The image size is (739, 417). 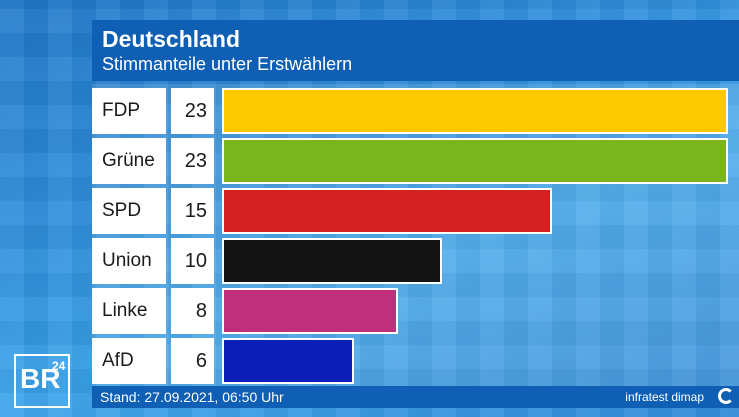 What do you see at coordinates (129, 311) in the screenshot?
I see `bar-label: Linke` at bounding box center [129, 311].